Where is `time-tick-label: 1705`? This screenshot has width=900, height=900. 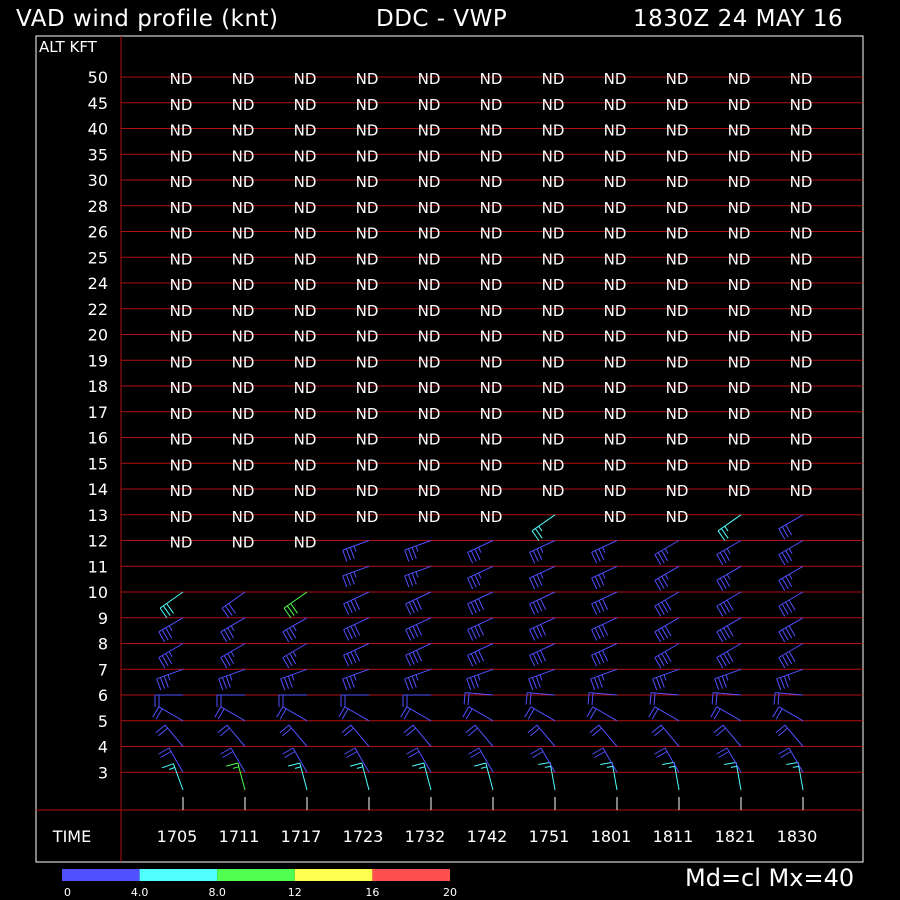
time-tick-label: 1705 is located at coordinates (177, 836).